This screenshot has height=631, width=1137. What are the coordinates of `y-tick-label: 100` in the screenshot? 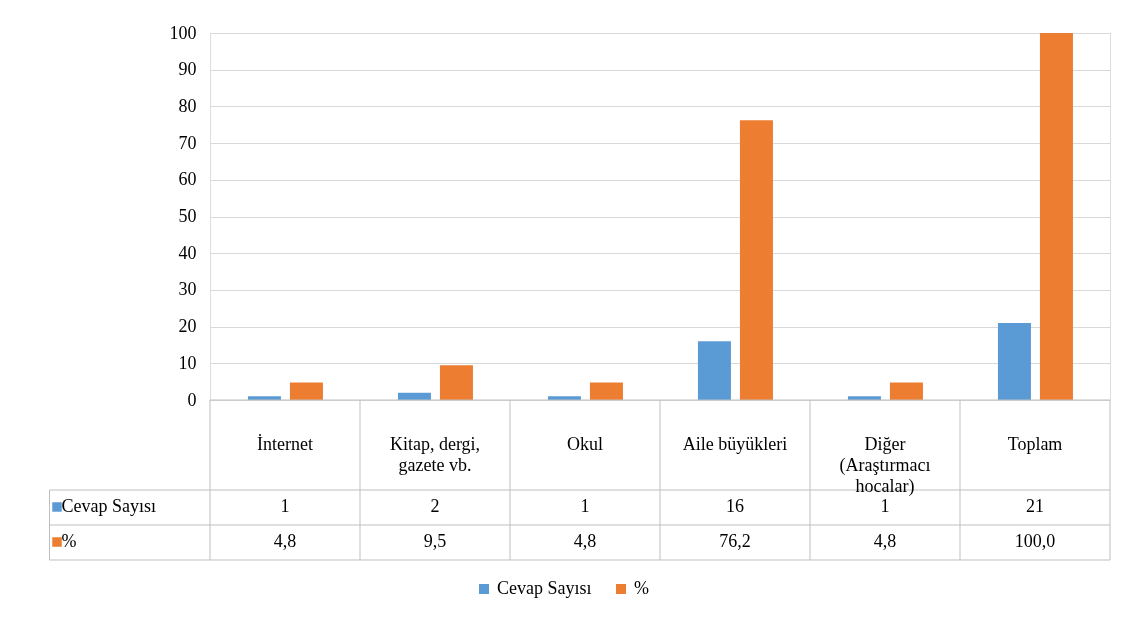 It's located at (183, 32).